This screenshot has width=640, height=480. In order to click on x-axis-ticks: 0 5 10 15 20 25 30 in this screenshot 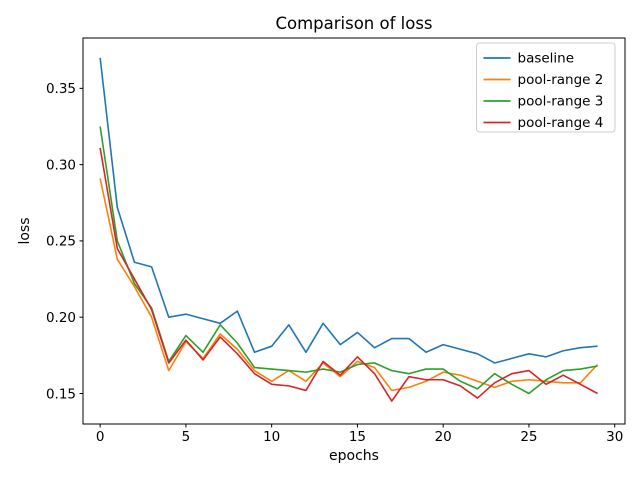, I will do `click(359, 434)`.